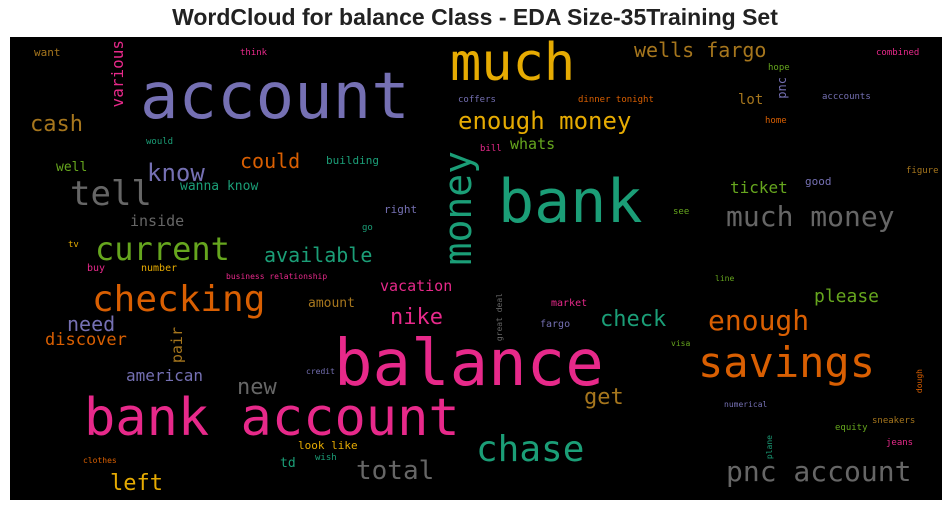  I want to click on word-dinner-tonight: dinner tonight, so click(616, 100).